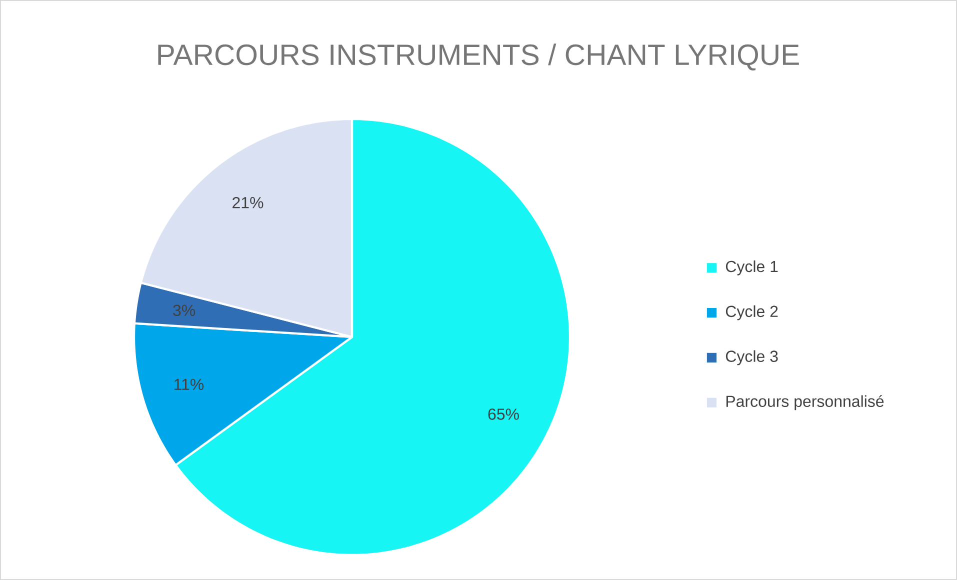  Describe the element at coordinates (805, 402) in the screenshot. I see `legend-label: Parcours personnalisé` at that location.